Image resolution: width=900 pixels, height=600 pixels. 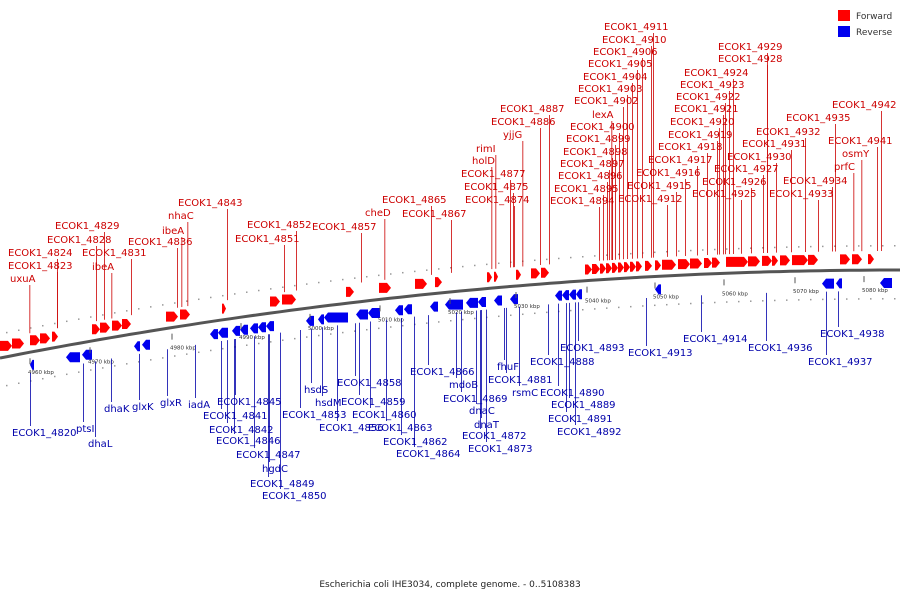 I want to click on forward-gene-label: ECOK1_4829, so click(x=87, y=226).